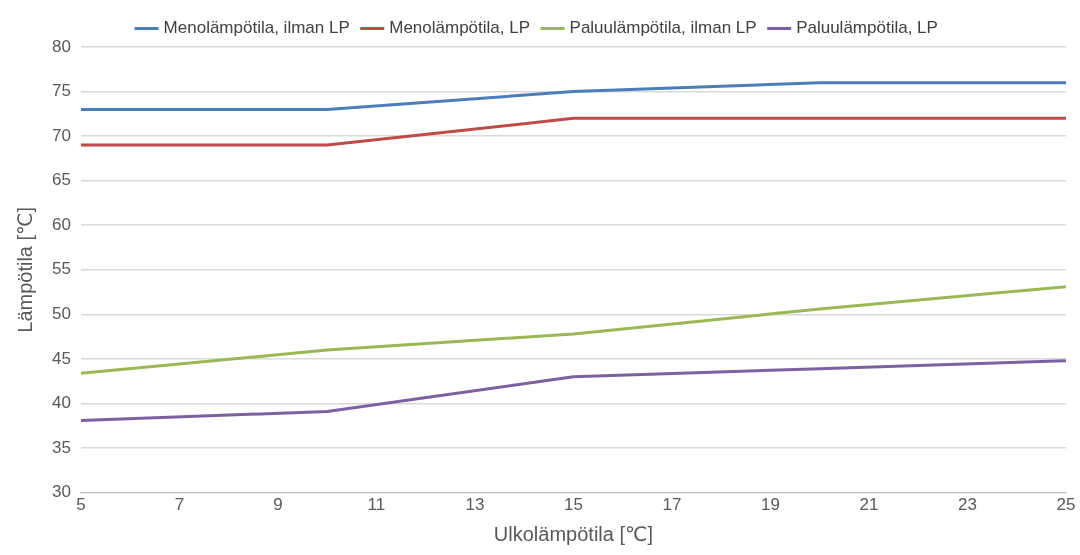 The width and height of the screenshot is (1080, 555). What do you see at coordinates (61, 358) in the screenshot?
I see `y-tick-label: 45` at bounding box center [61, 358].